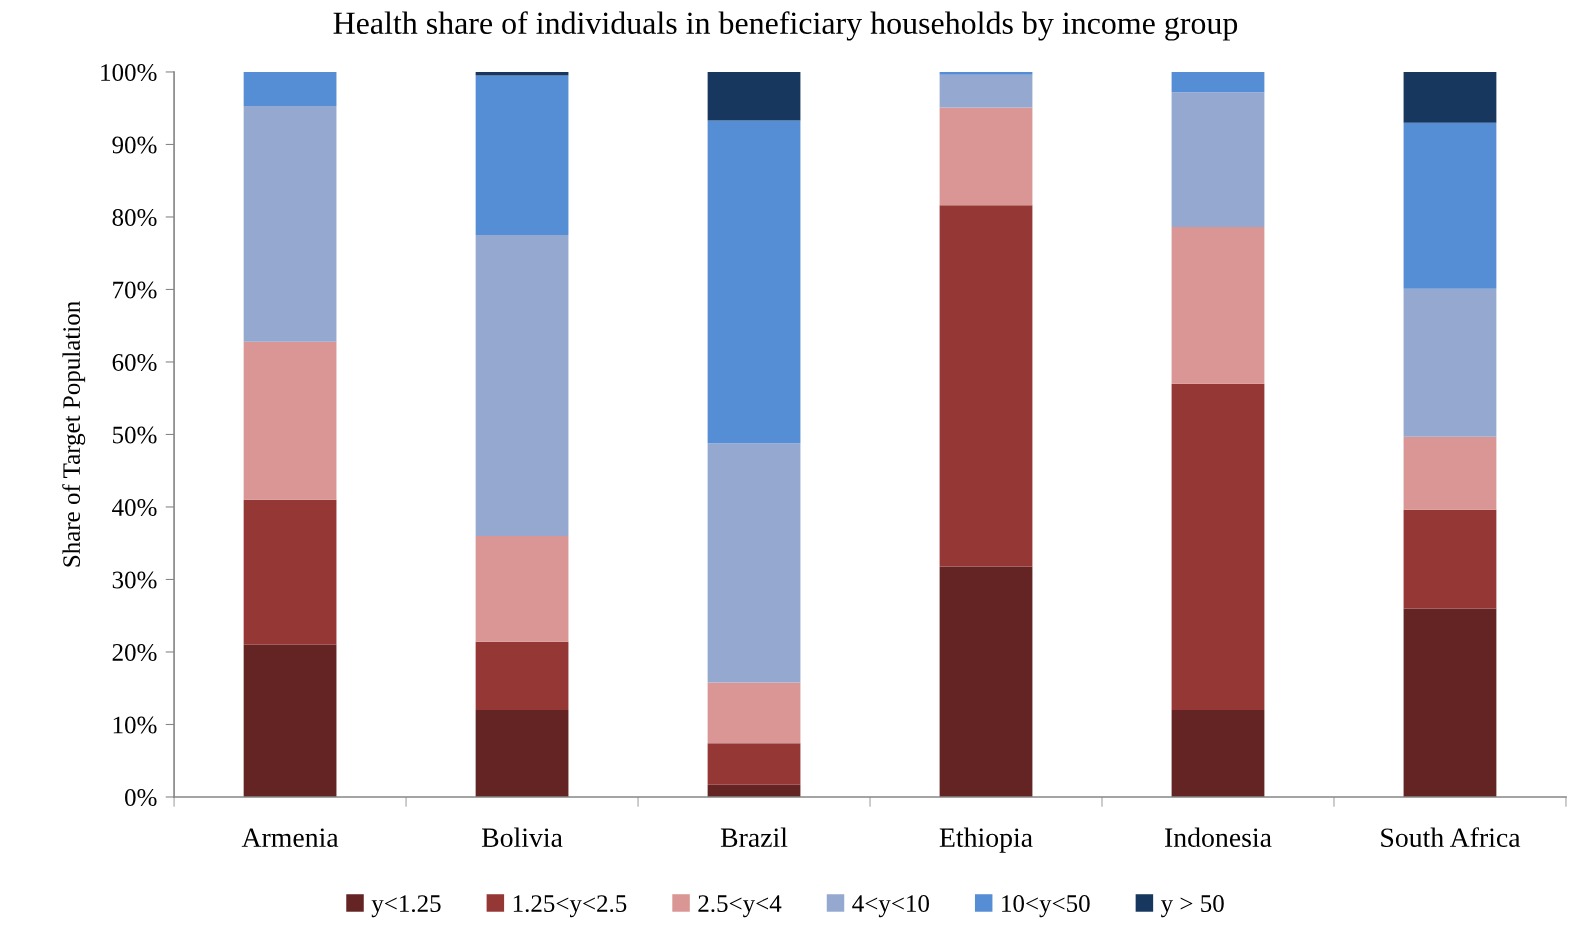 The width and height of the screenshot is (1571, 925). What do you see at coordinates (1218, 837) in the screenshot?
I see `x-tick-label: Indonesia` at bounding box center [1218, 837].